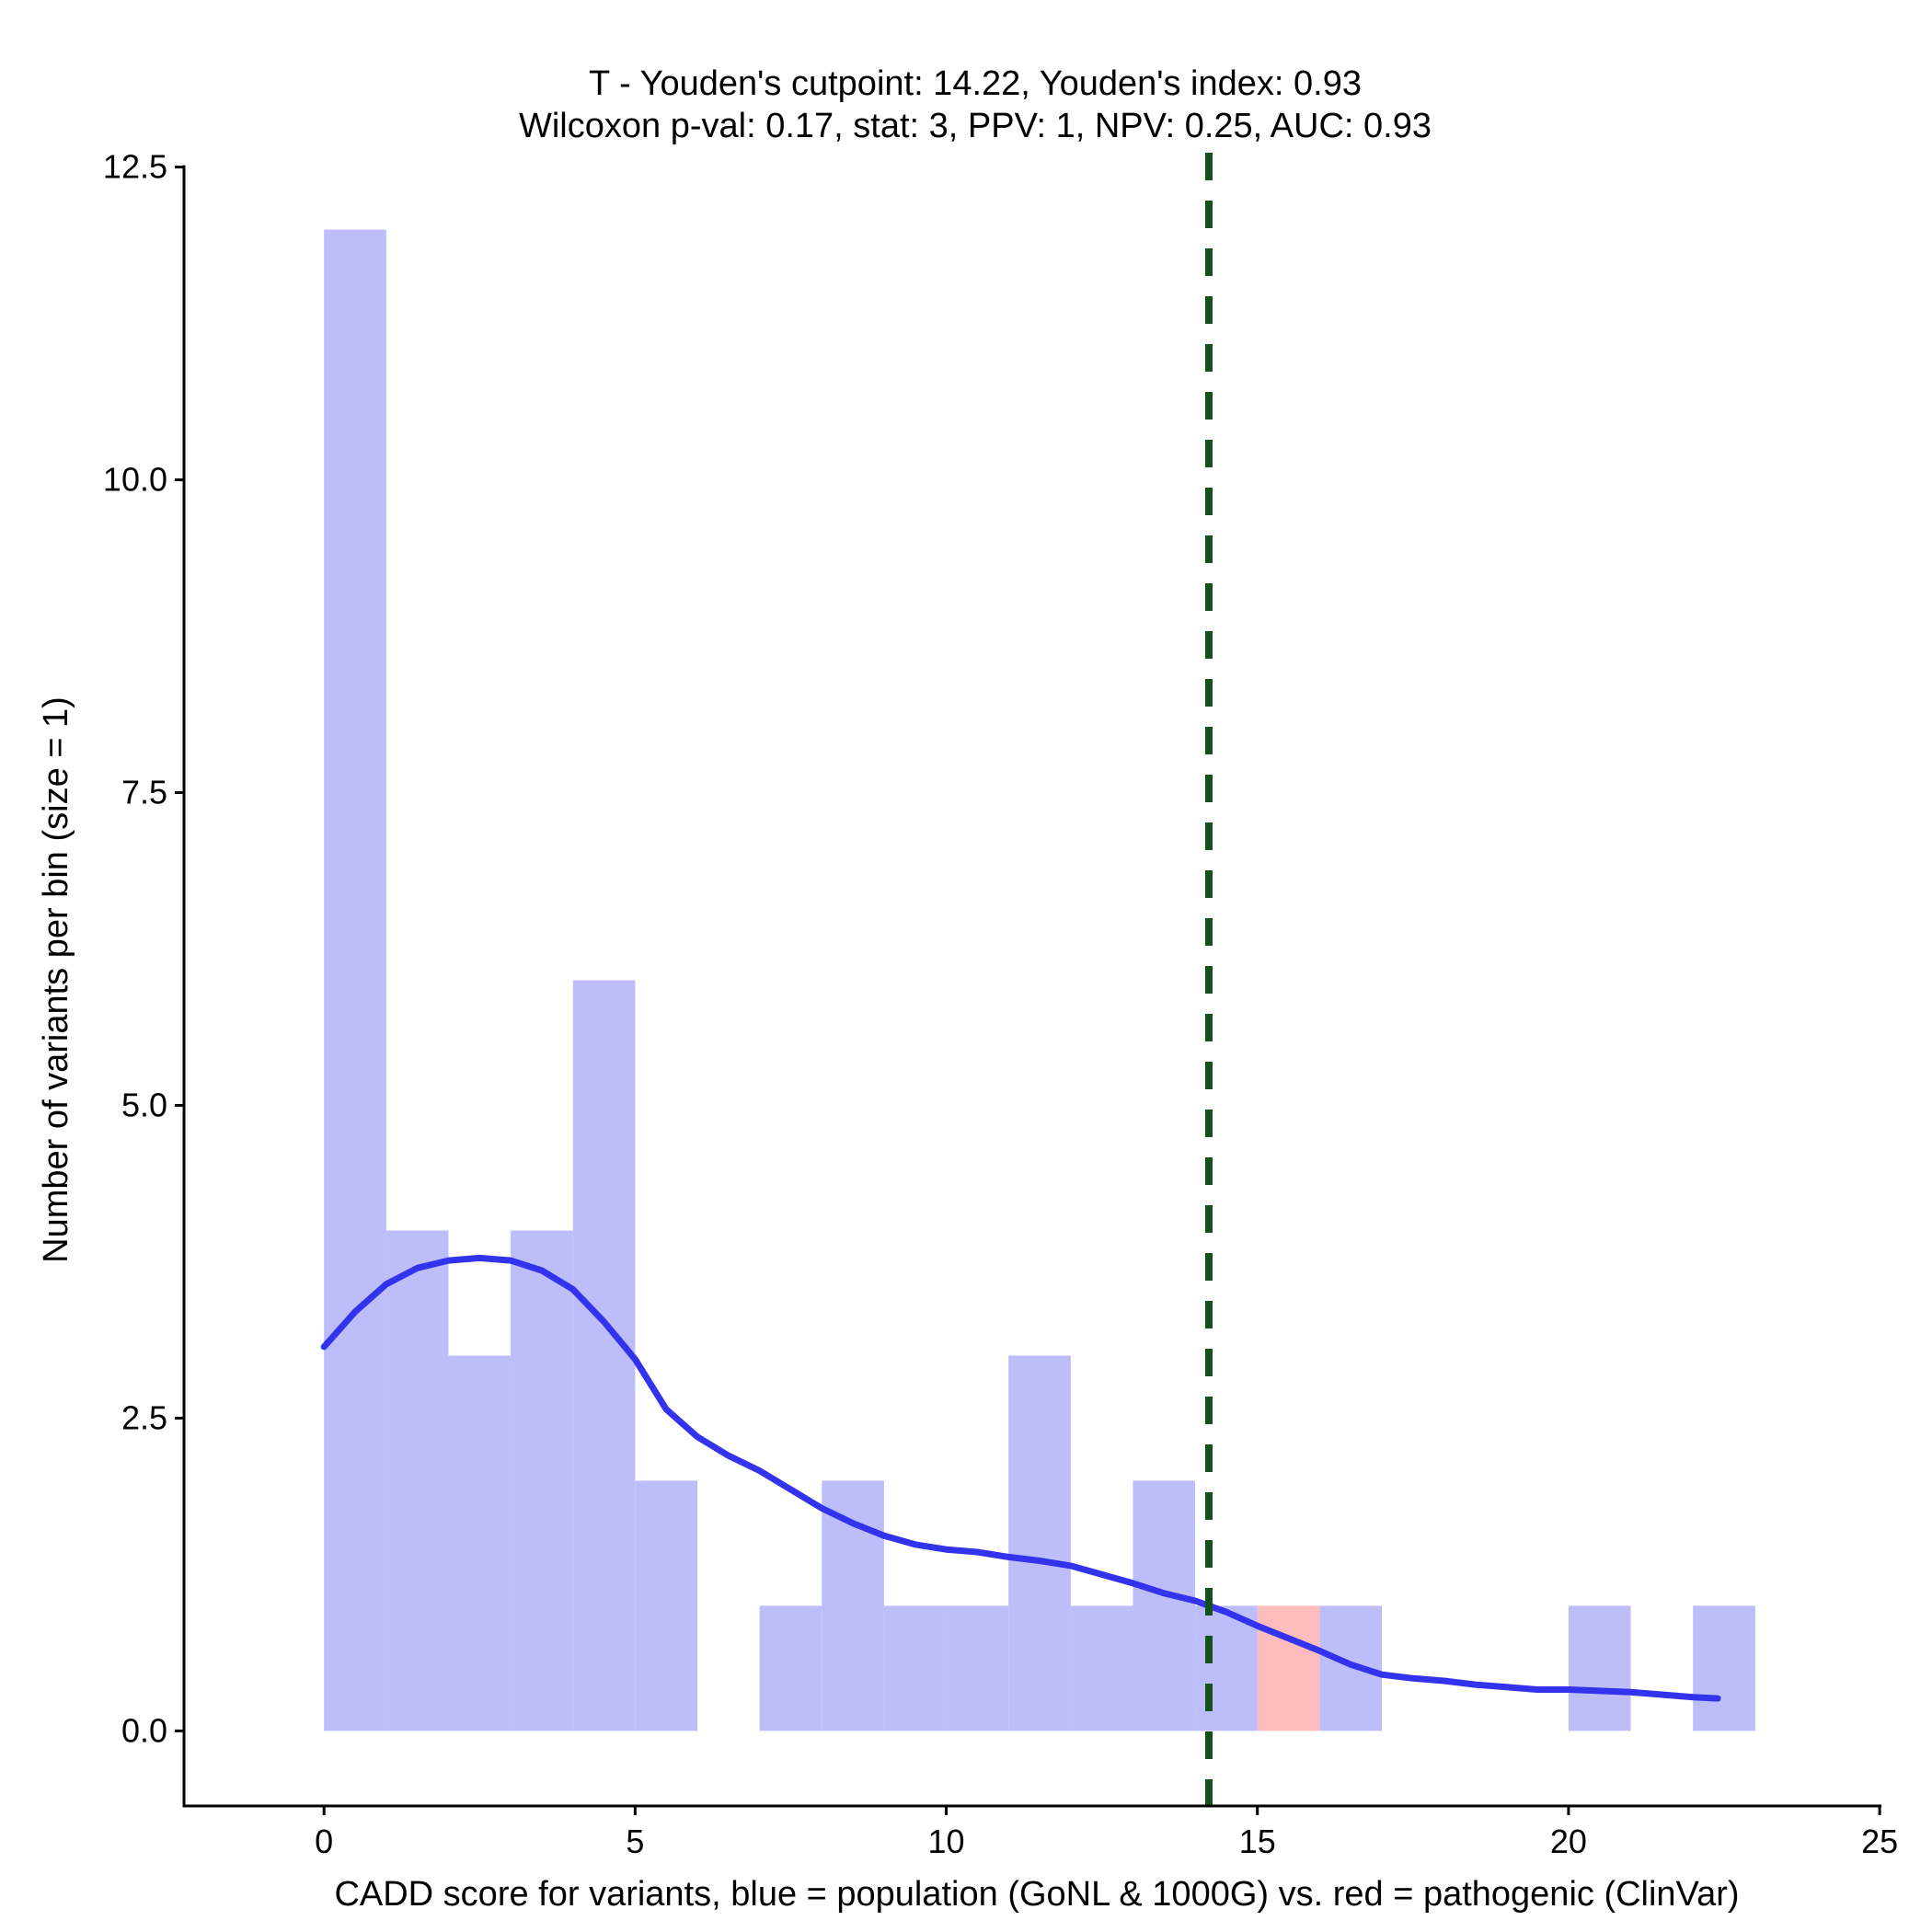  I want to click on x-tick-label: 5, so click(635, 1841).